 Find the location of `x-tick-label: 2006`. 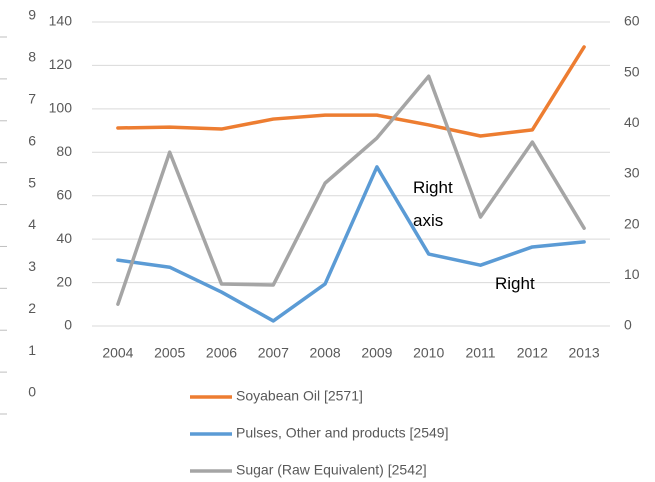

x-tick-label: 2006 is located at coordinates (221, 353).